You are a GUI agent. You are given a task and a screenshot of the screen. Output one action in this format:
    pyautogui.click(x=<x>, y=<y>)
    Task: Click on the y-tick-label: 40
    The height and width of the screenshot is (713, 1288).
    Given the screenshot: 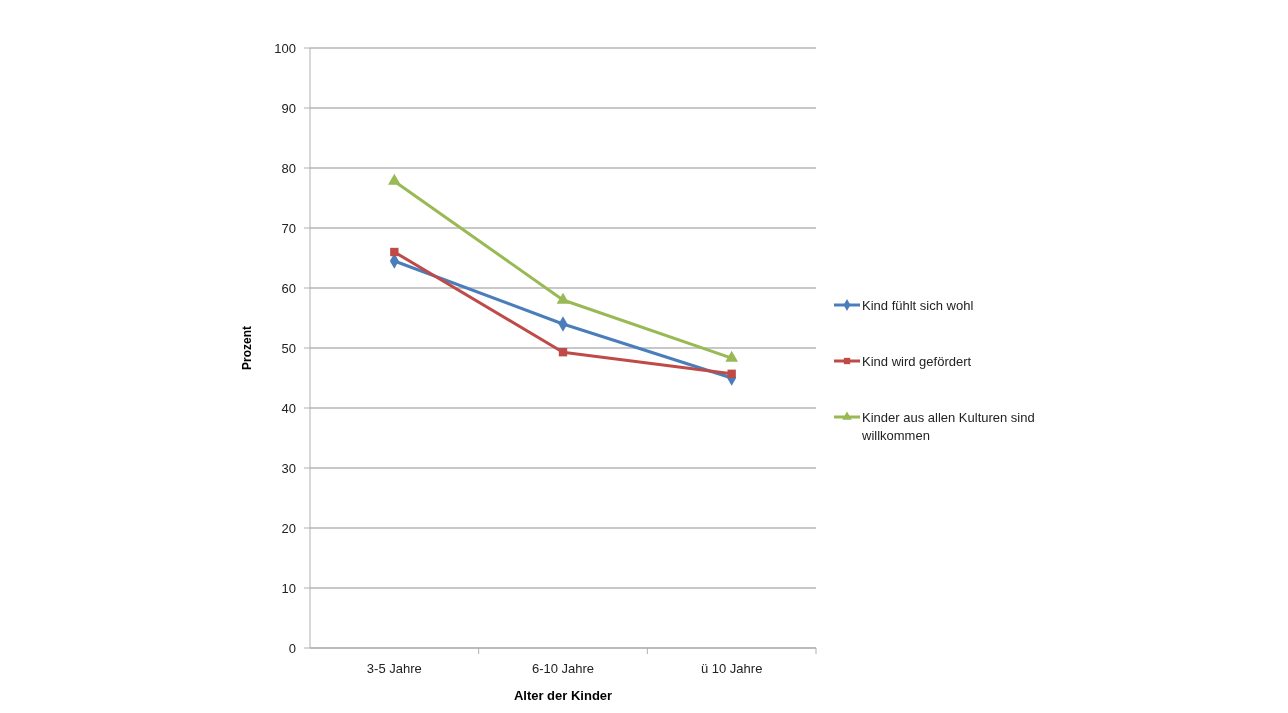 What is the action you would take?
    pyautogui.click(x=288, y=408)
    